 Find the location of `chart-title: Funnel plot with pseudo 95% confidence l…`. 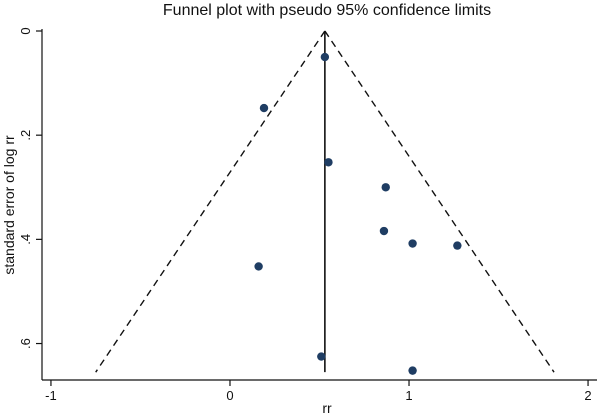

chart-title: Funnel plot with pseudo 95% confidence l… is located at coordinates (327, 10).